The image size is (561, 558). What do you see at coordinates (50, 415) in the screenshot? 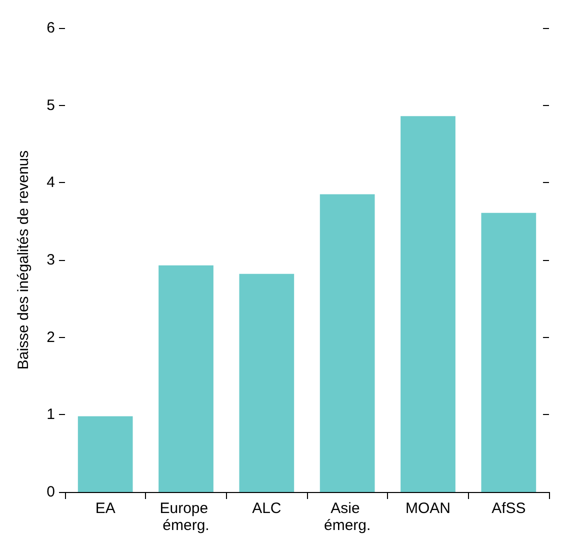
I see `y-tick-label: 1` at bounding box center [50, 415].